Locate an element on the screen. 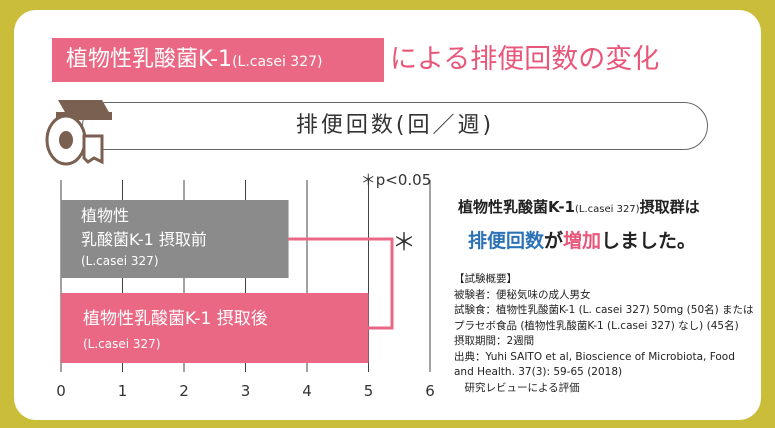 The height and width of the screenshot is (428, 775). detail-line: and Health. 37(3): 59-65 (2018) is located at coordinates (538, 372).